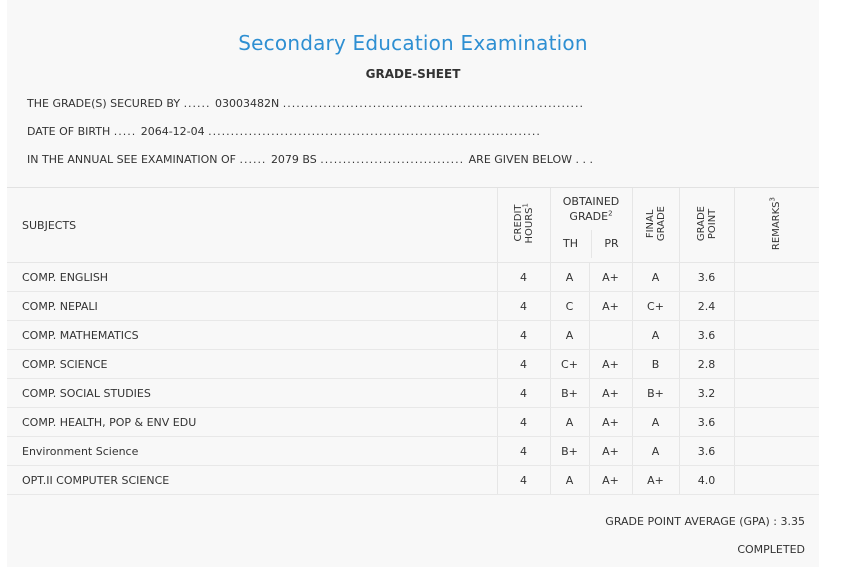  I want to click on final-grade-cell: A+, so click(655, 480).